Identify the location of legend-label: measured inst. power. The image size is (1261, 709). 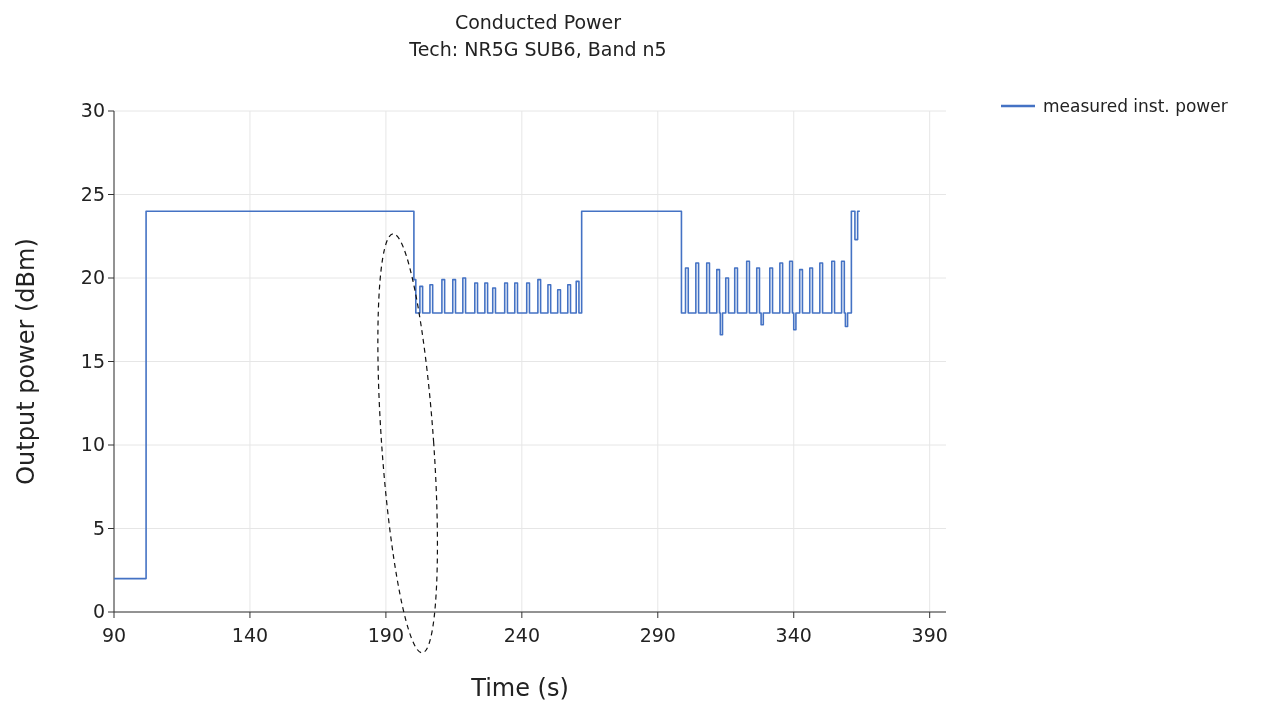
(1135, 106).